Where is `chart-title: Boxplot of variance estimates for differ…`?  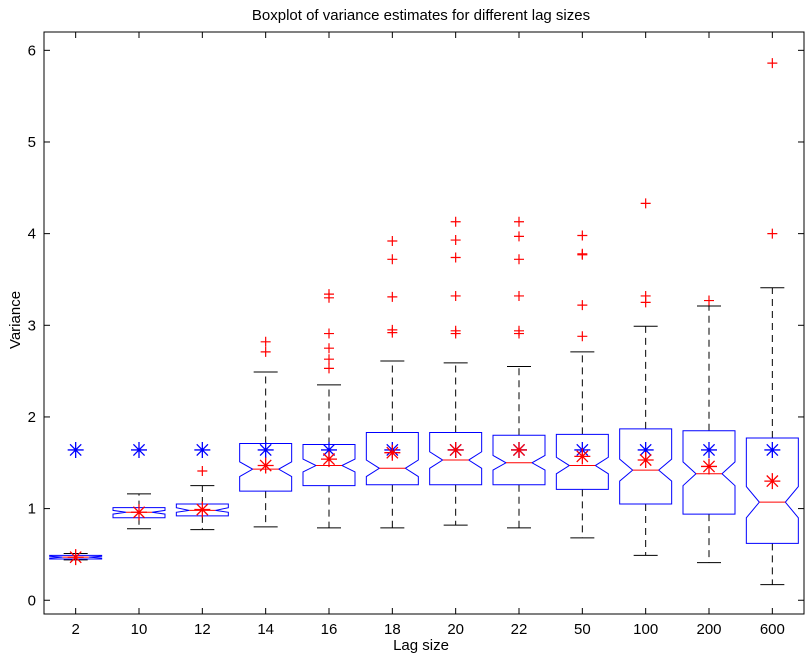
chart-title: Boxplot of variance estimates for differ… is located at coordinates (421, 15).